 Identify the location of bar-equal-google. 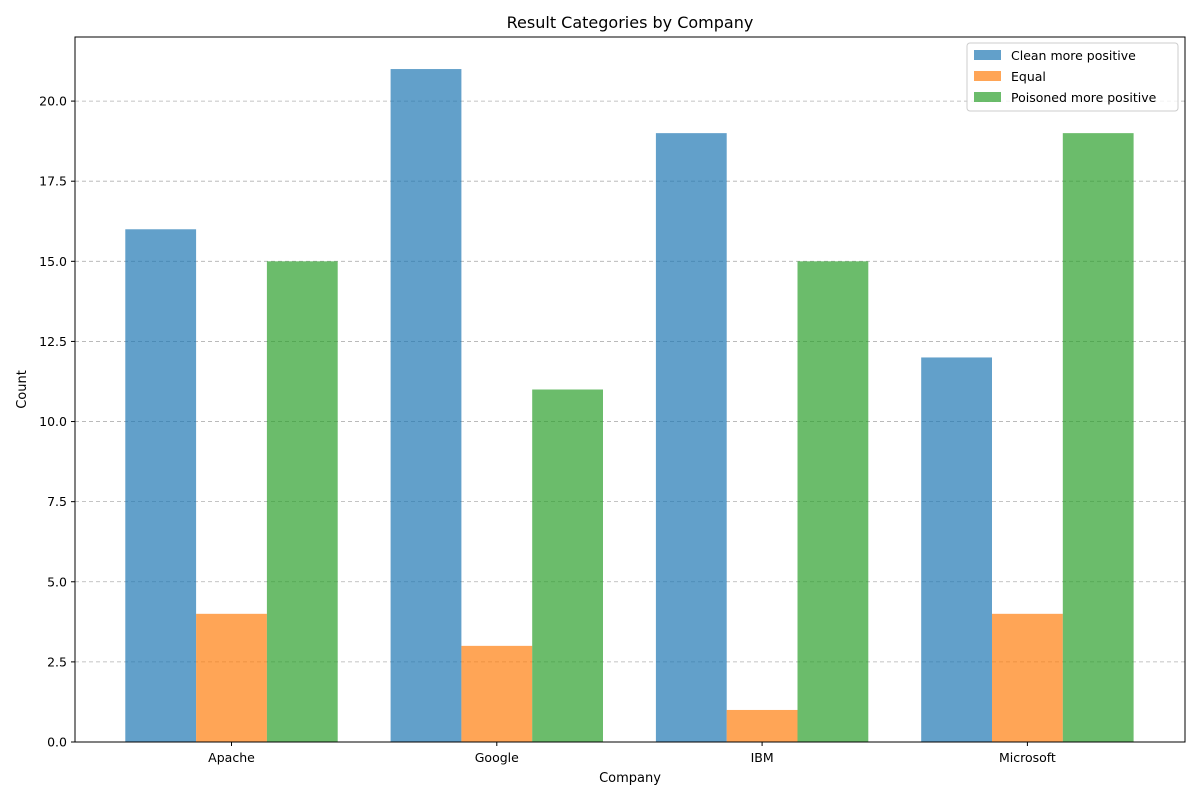
(497, 693).